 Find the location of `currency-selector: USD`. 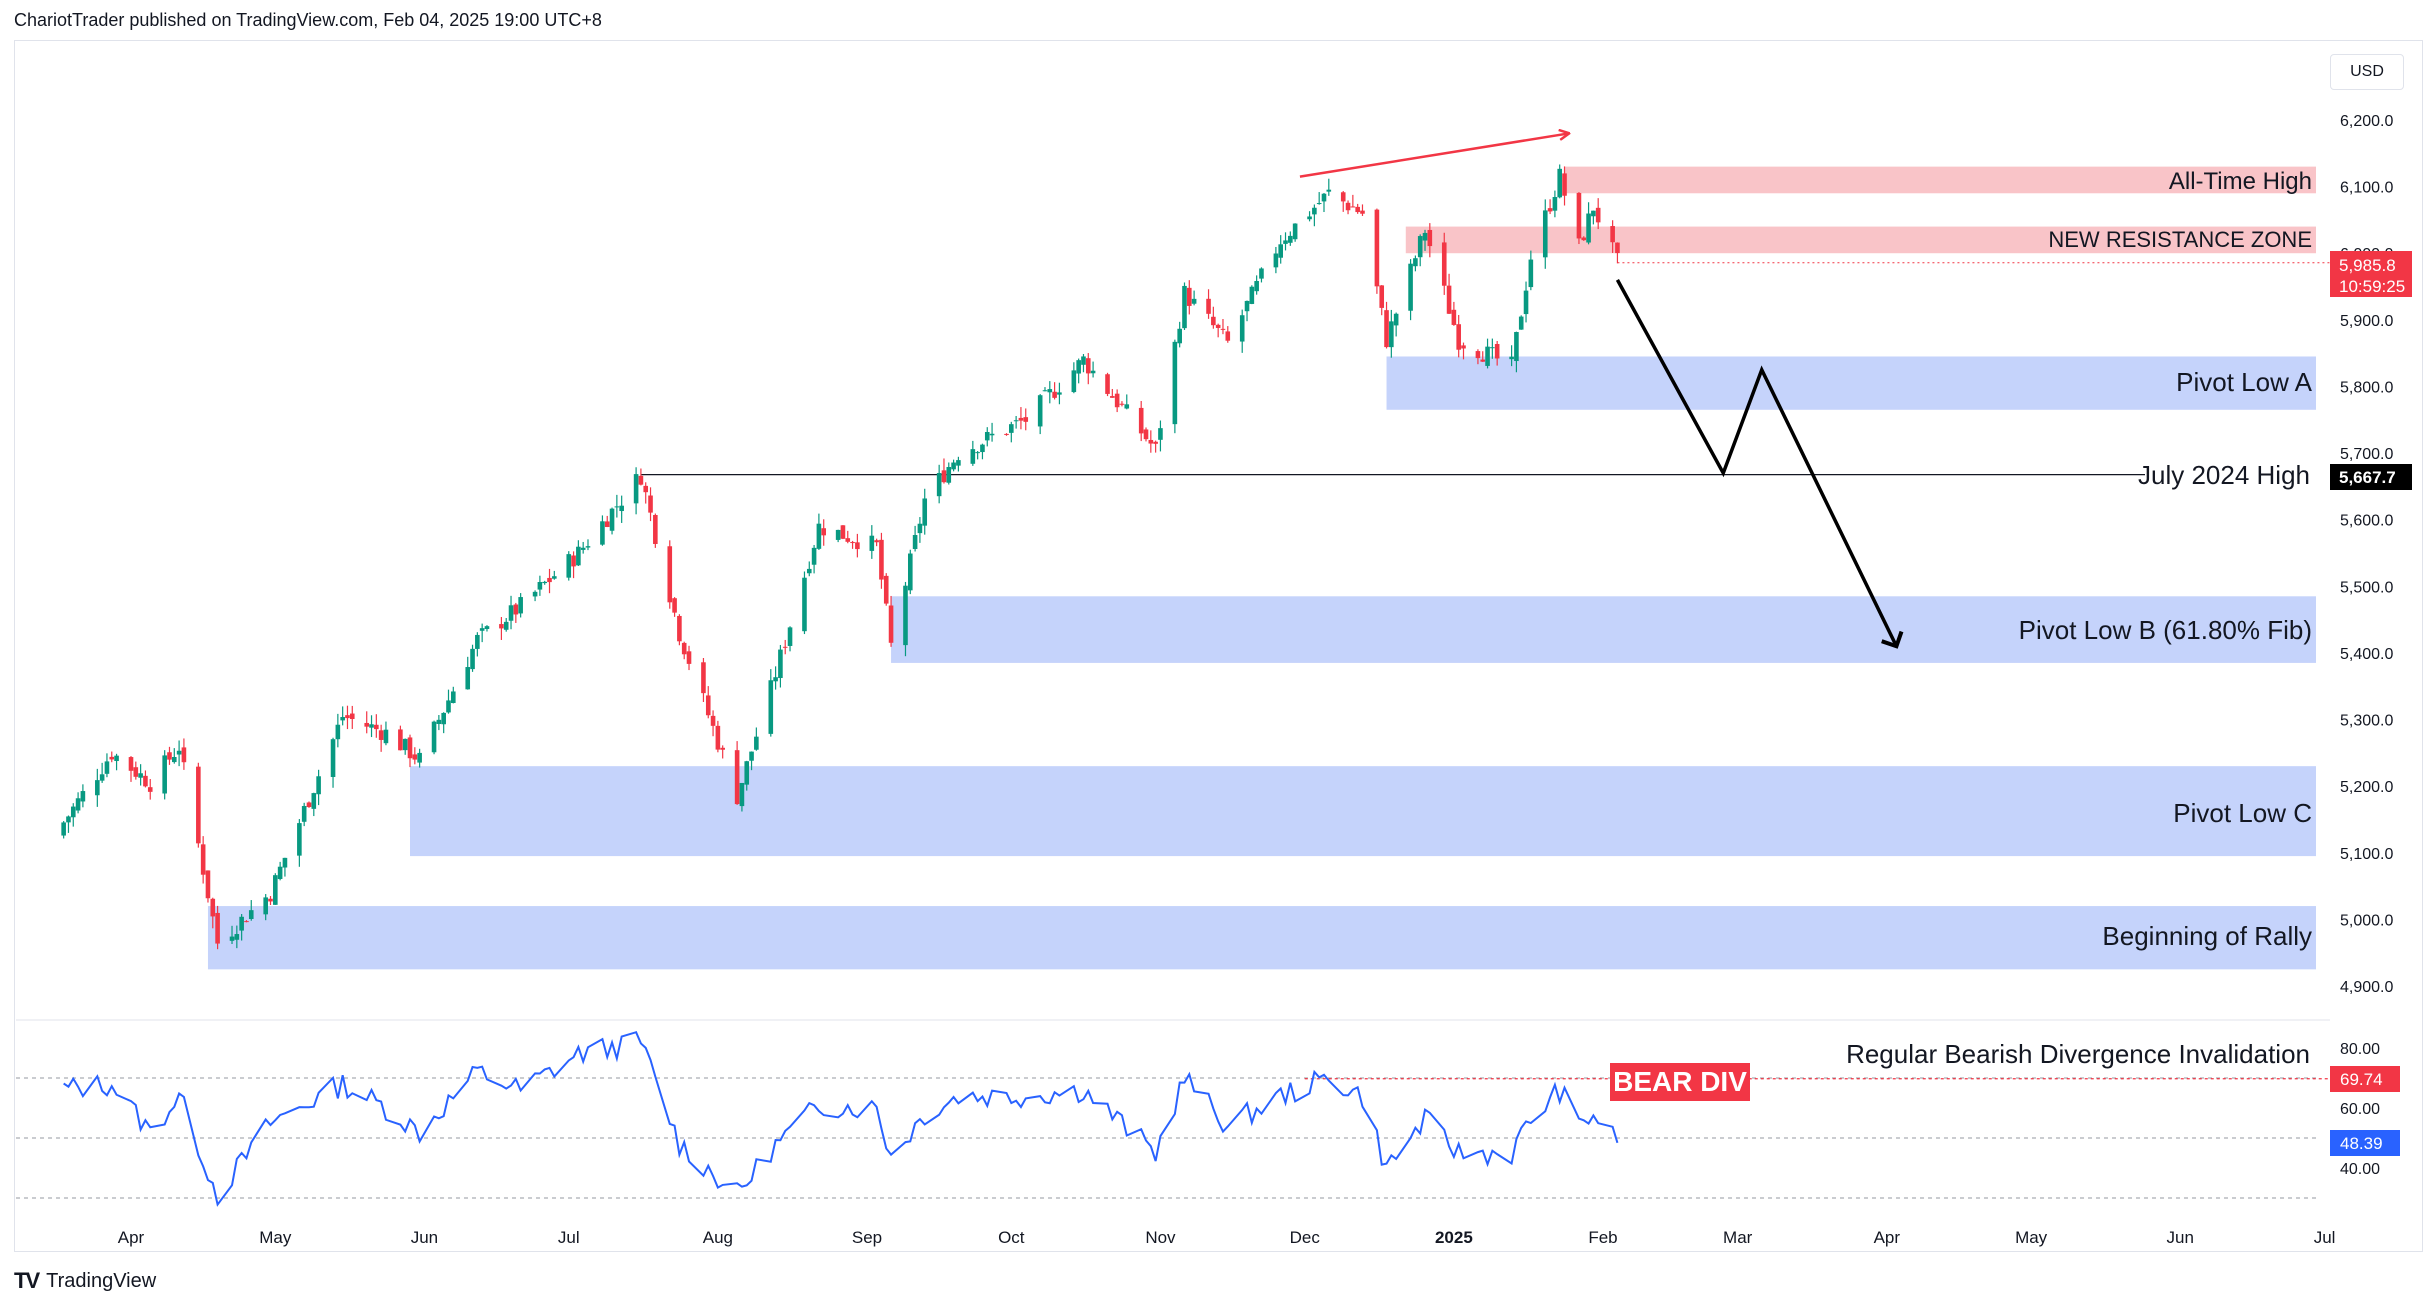

currency-selector: USD is located at coordinates (2367, 72).